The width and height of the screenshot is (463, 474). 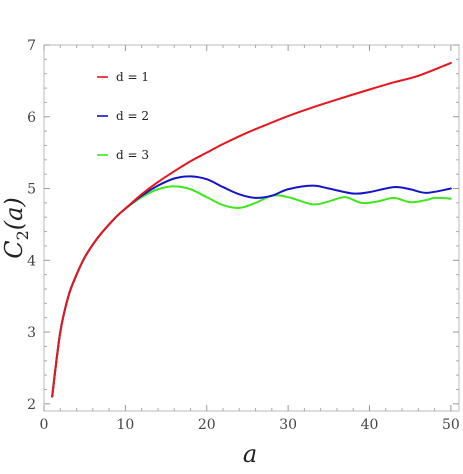 I want to click on legend: d = 1 d = 2 d = 3, so click(x=123, y=116).